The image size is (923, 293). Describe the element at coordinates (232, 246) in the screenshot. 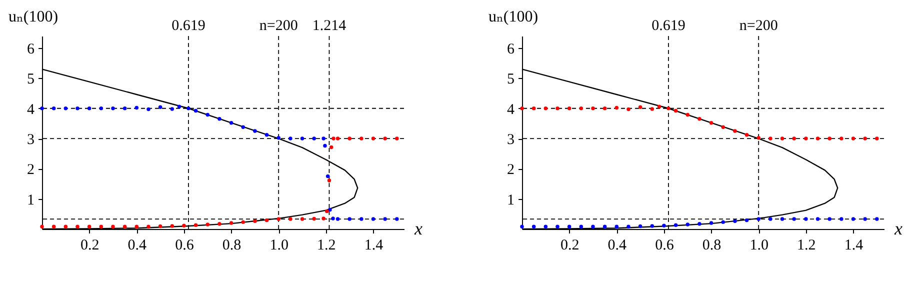

I see `x-tick-label: 0.8` at that location.